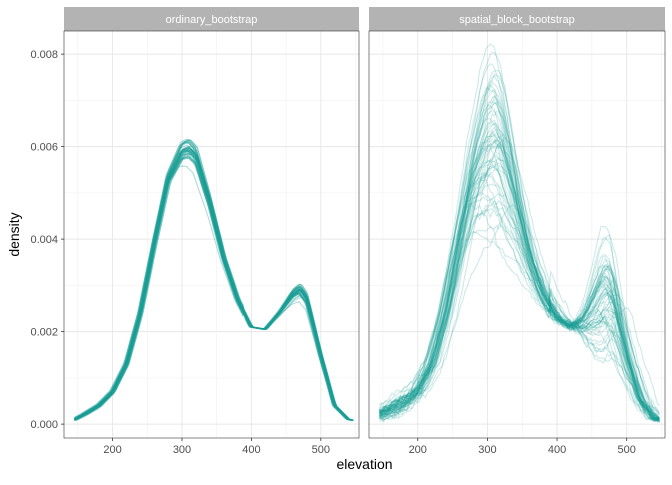  I want to click on facet-label-spatial-block-bootstrap: spatial_block_bootstrap, so click(517, 20).